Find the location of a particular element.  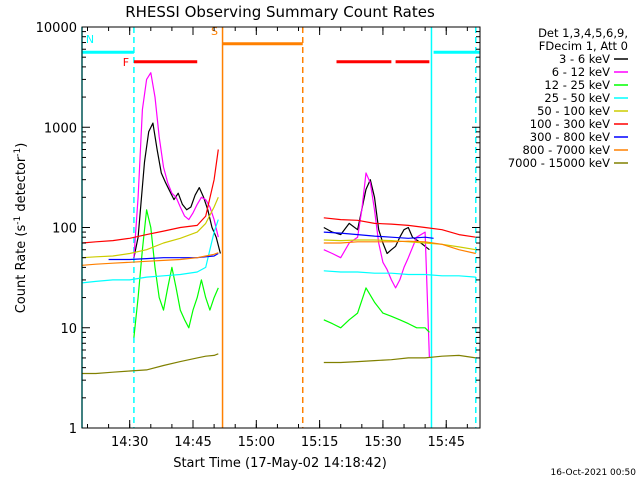

flag-F-label: F is located at coordinates (126, 62).